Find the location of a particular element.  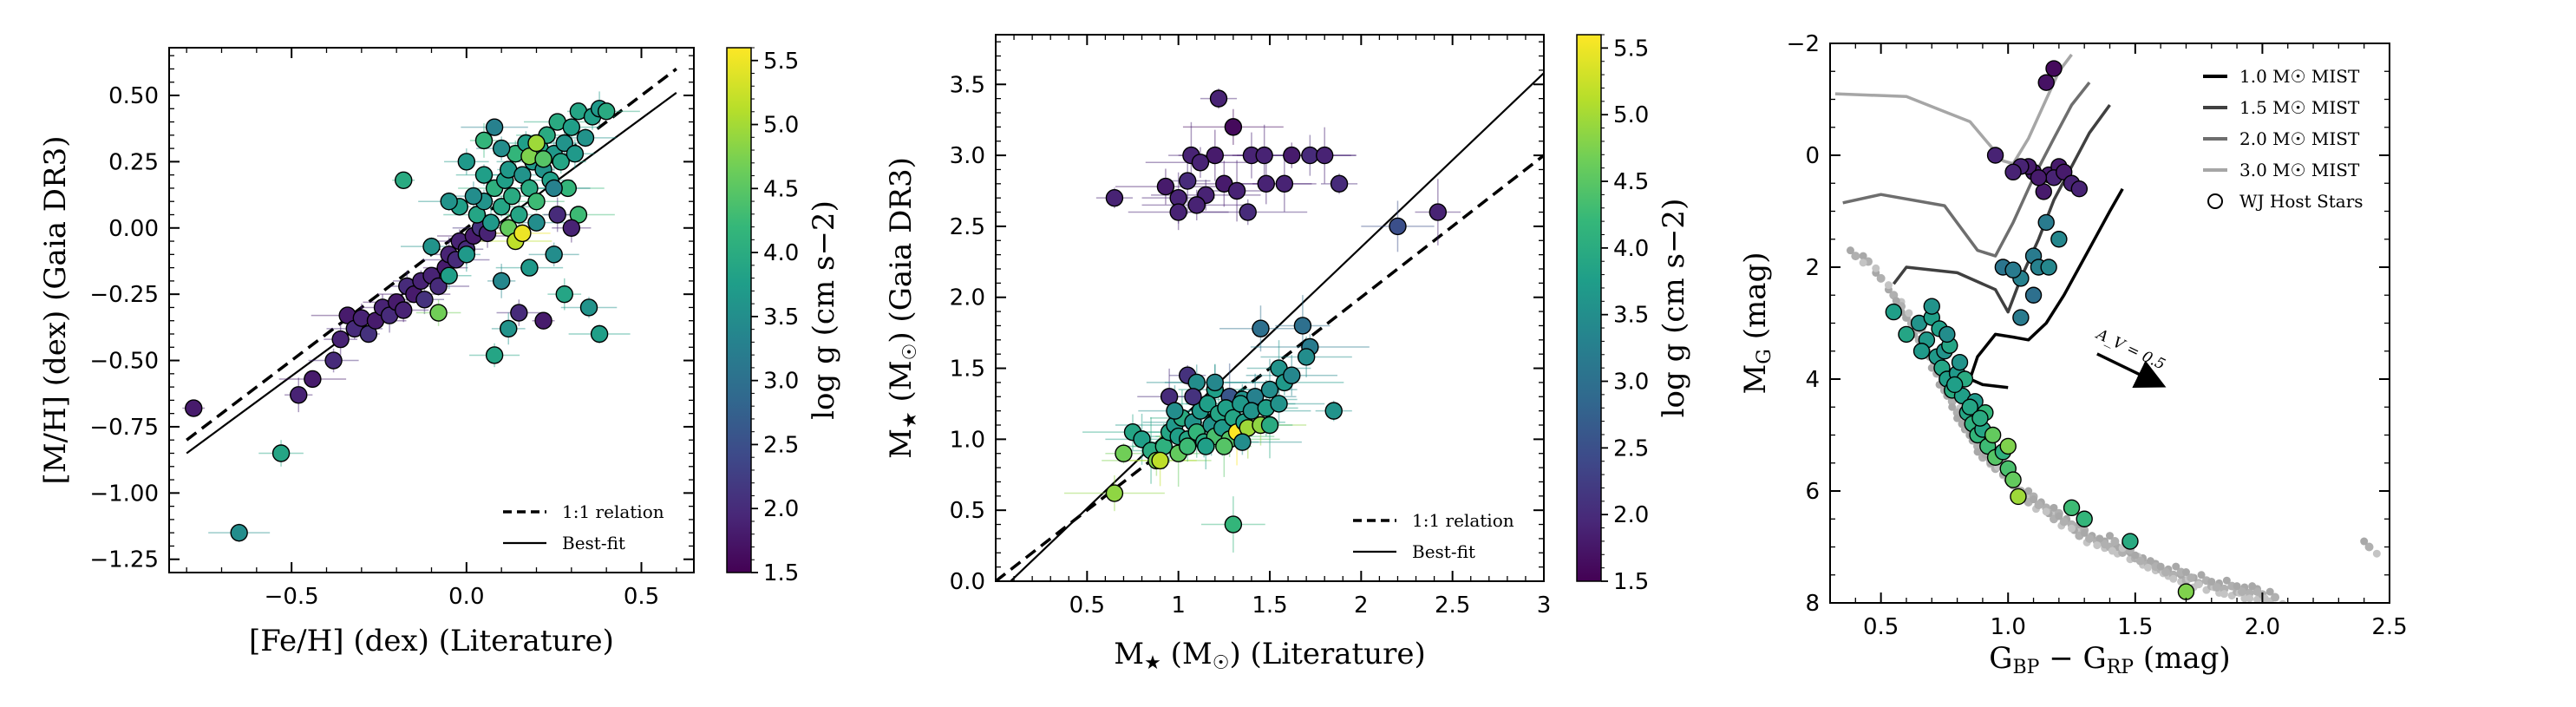

y-tick-label: −0.75 is located at coordinates (124, 428).